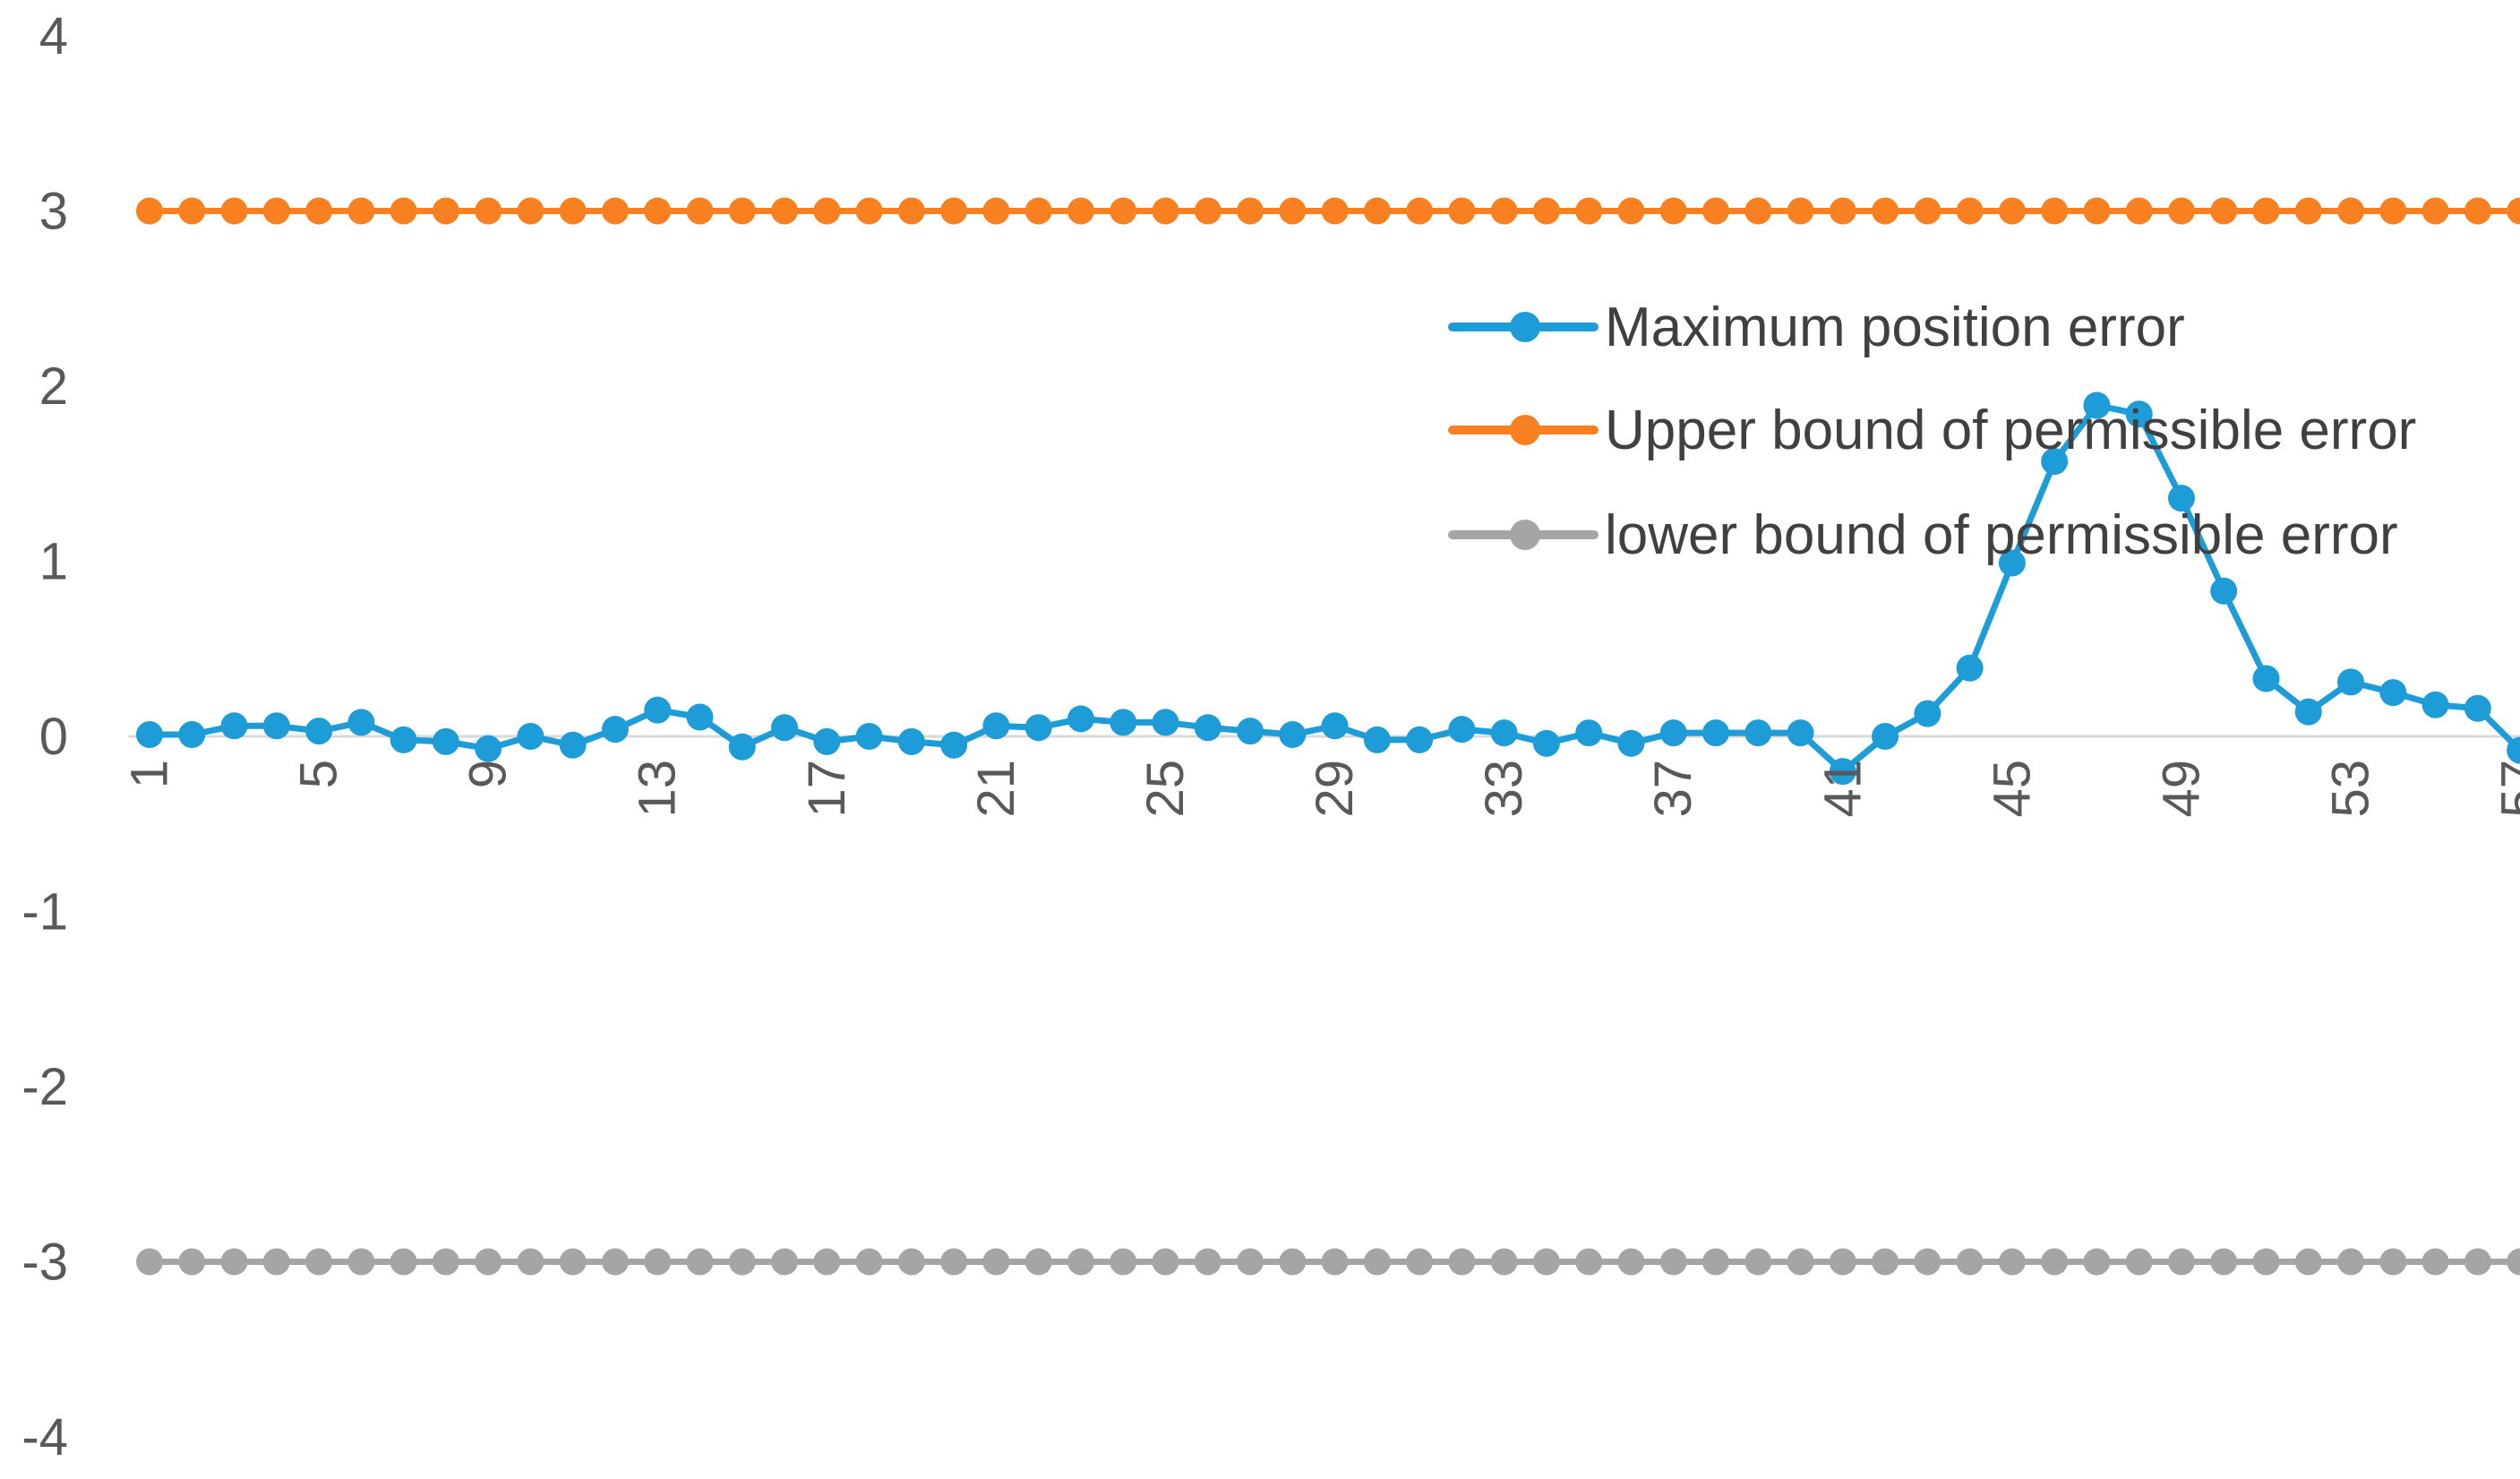 The width and height of the screenshot is (2520, 1479). Describe the element at coordinates (2012, 789) in the screenshot. I see `x-tick-label: 45` at that location.